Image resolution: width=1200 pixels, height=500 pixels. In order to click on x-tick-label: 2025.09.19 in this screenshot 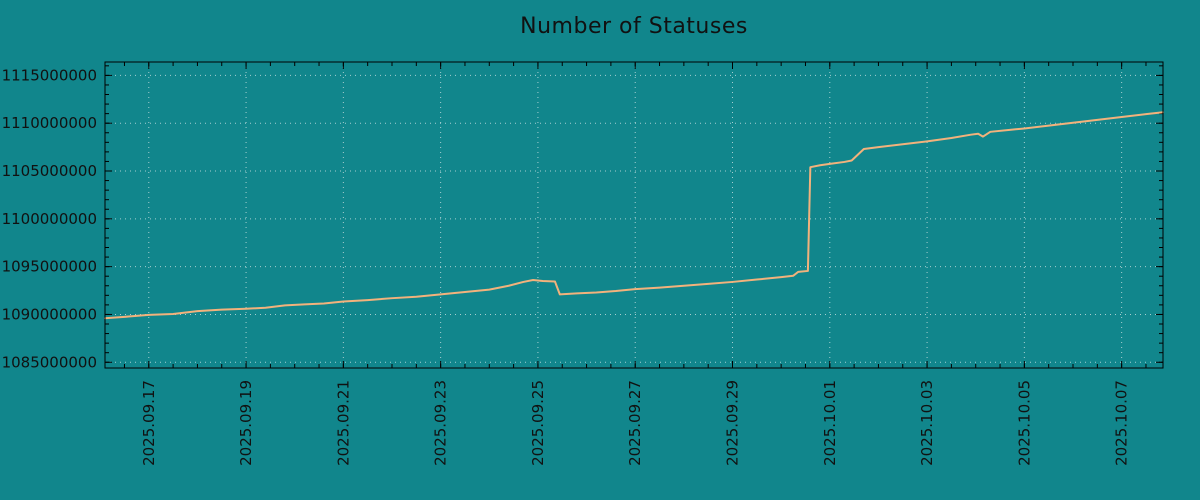, I will do `click(246, 423)`.